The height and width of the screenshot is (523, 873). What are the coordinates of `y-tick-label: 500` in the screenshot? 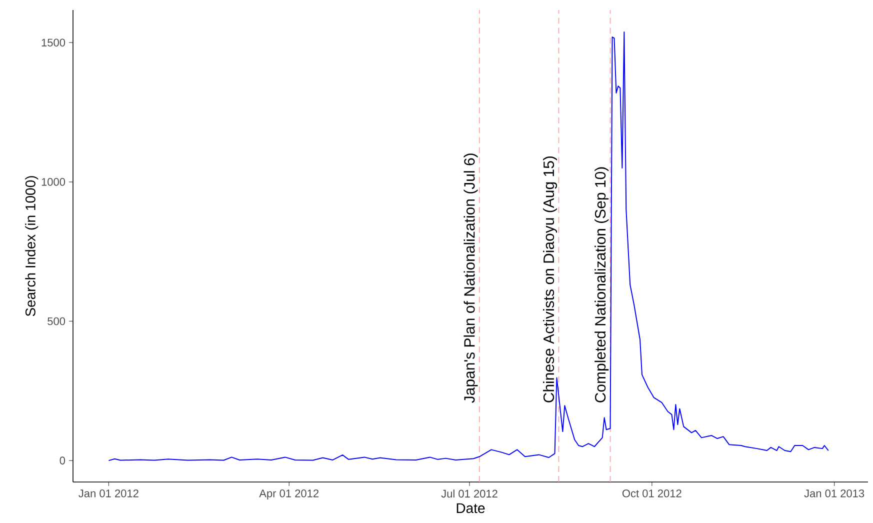 It's located at (57, 321).